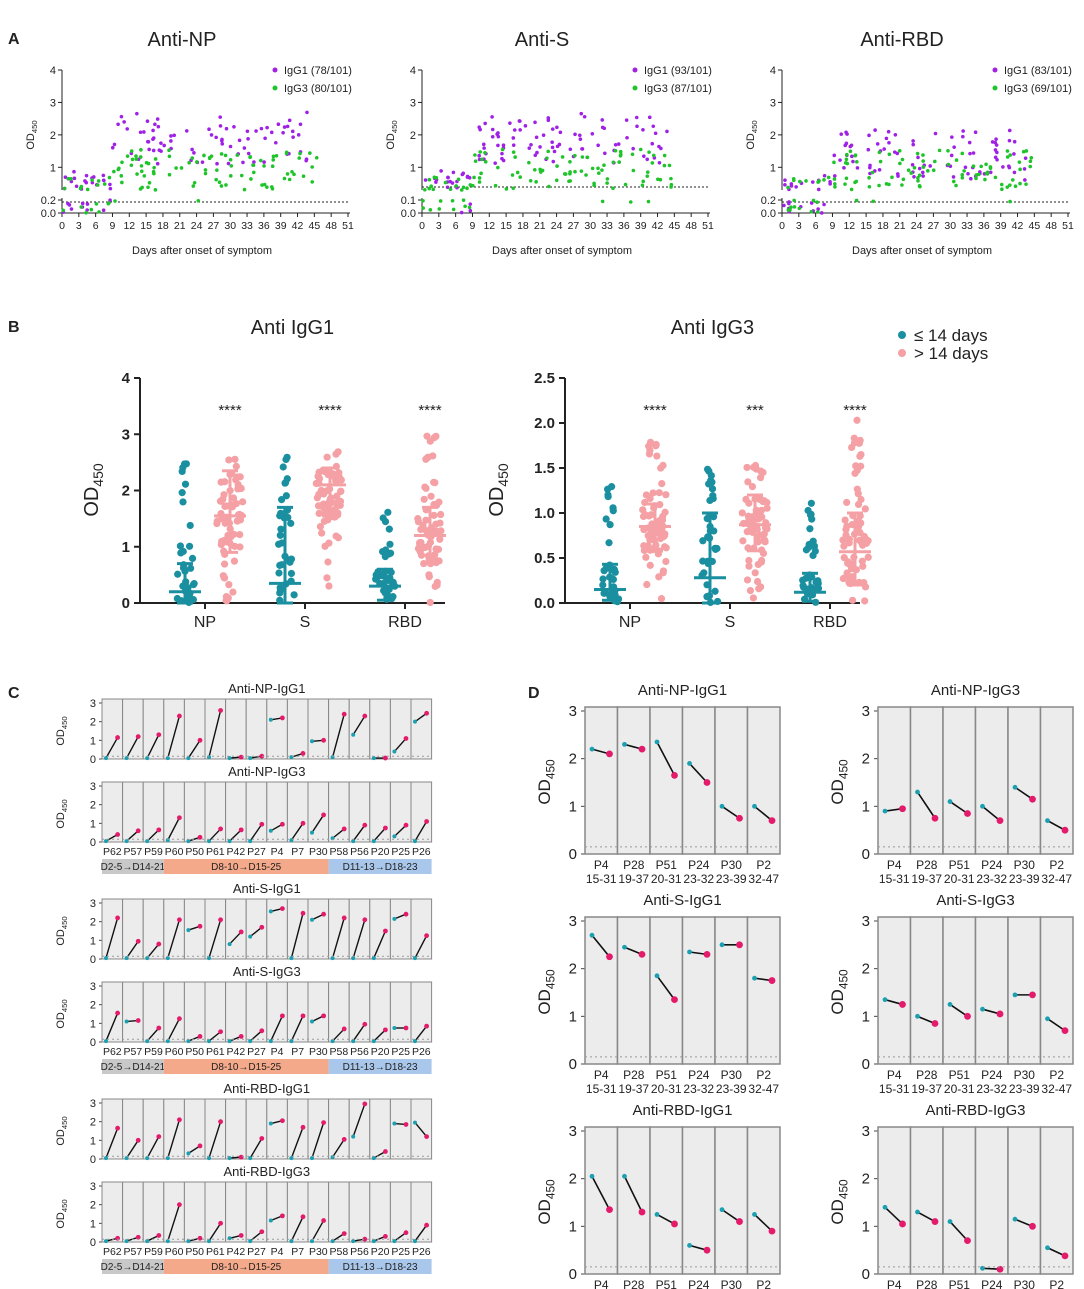 This screenshot has height=1289, width=1084. Describe the element at coordinates (698, 1089) in the screenshot. I see `day-range-label: 23-32` at that location.